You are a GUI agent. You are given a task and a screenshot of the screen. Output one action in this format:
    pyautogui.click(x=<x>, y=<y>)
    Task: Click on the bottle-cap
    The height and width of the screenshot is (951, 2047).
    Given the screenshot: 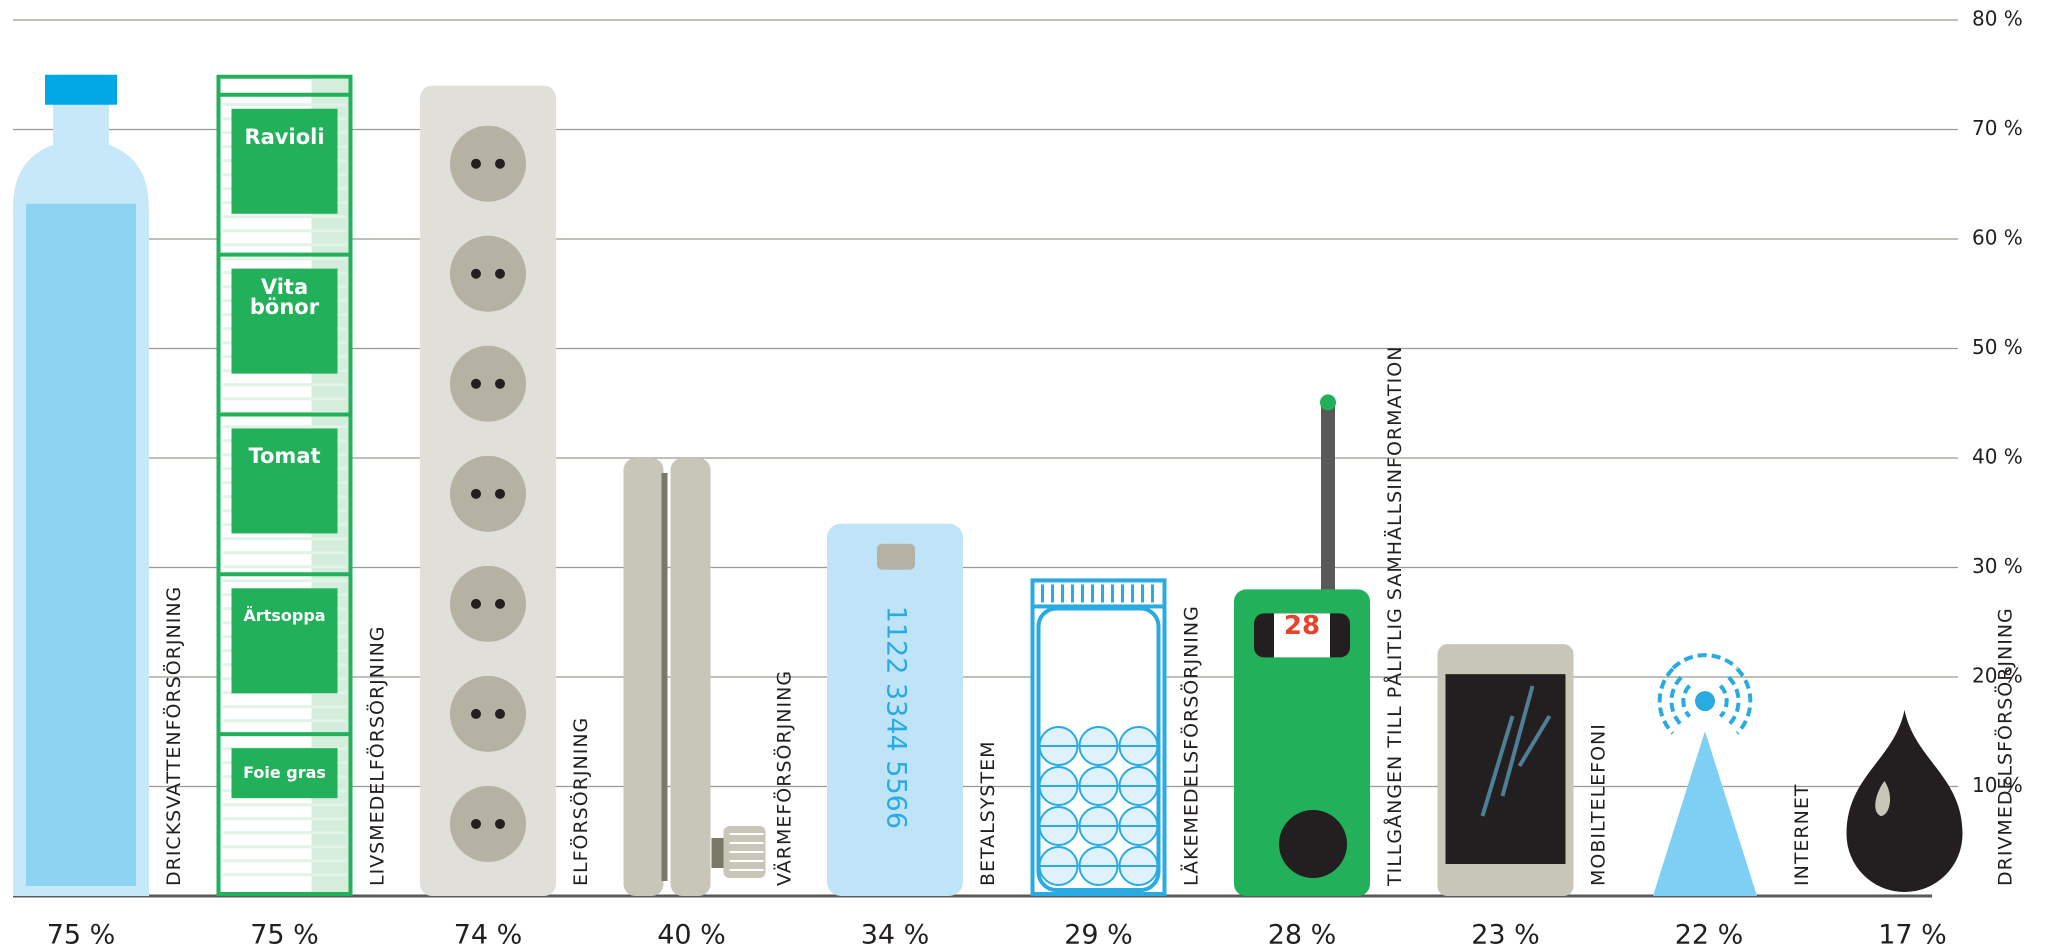 What is the action you would take?
    pyautogui.click(x=81, y=89)
    